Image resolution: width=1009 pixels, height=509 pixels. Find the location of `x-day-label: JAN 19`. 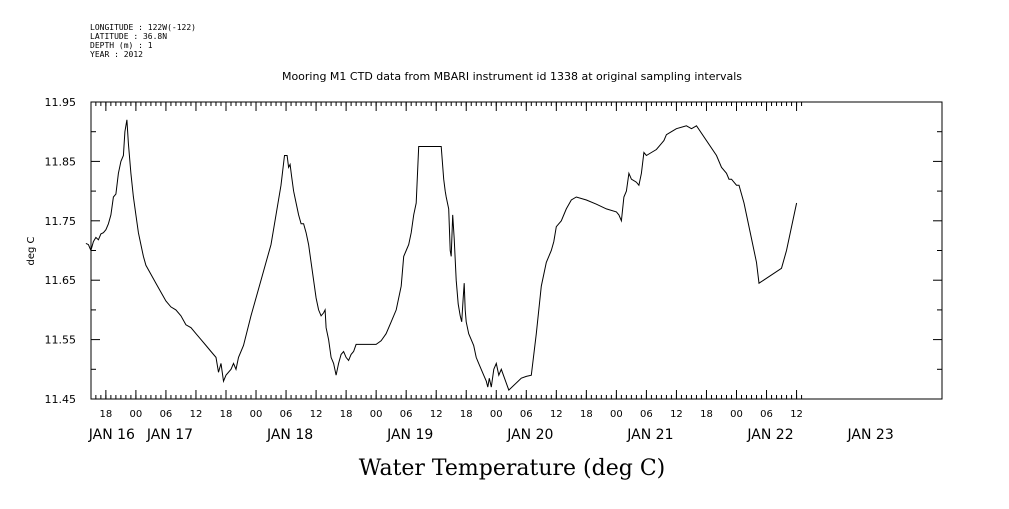

x-day-label: JAN 19 is located at coordinates (409, 435).